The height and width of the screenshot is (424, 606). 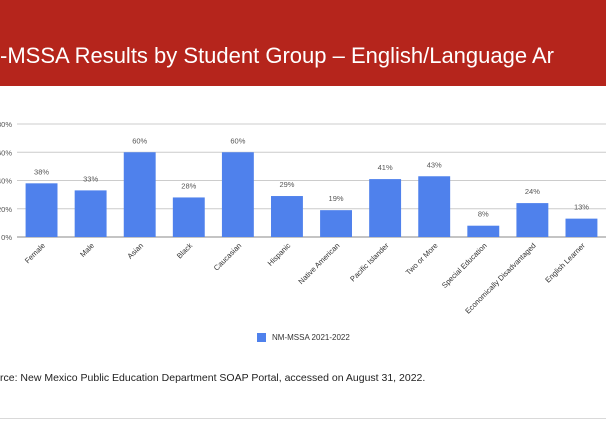 What do you see at coordinates (41, 171) in the screenshot?
I see `data-label: 38%` at bounding box center [41, 171].